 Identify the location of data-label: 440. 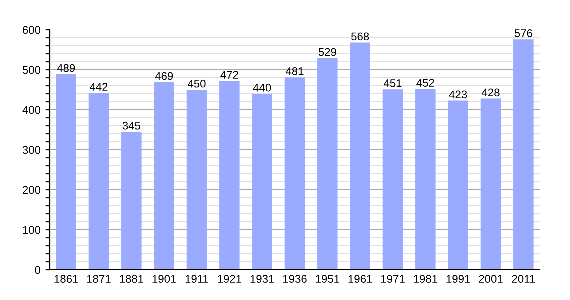
(262, 88).